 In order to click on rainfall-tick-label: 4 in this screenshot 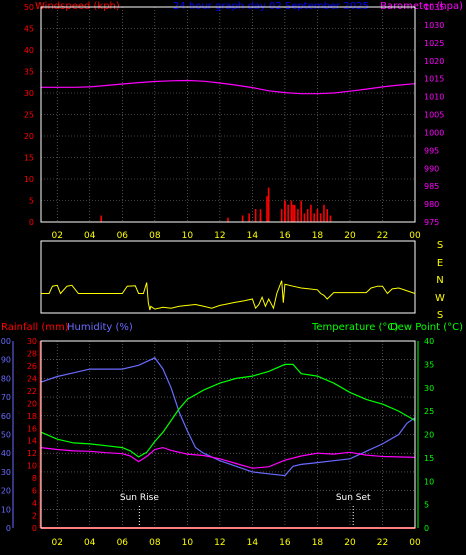, I will do `click(34, 503)`.